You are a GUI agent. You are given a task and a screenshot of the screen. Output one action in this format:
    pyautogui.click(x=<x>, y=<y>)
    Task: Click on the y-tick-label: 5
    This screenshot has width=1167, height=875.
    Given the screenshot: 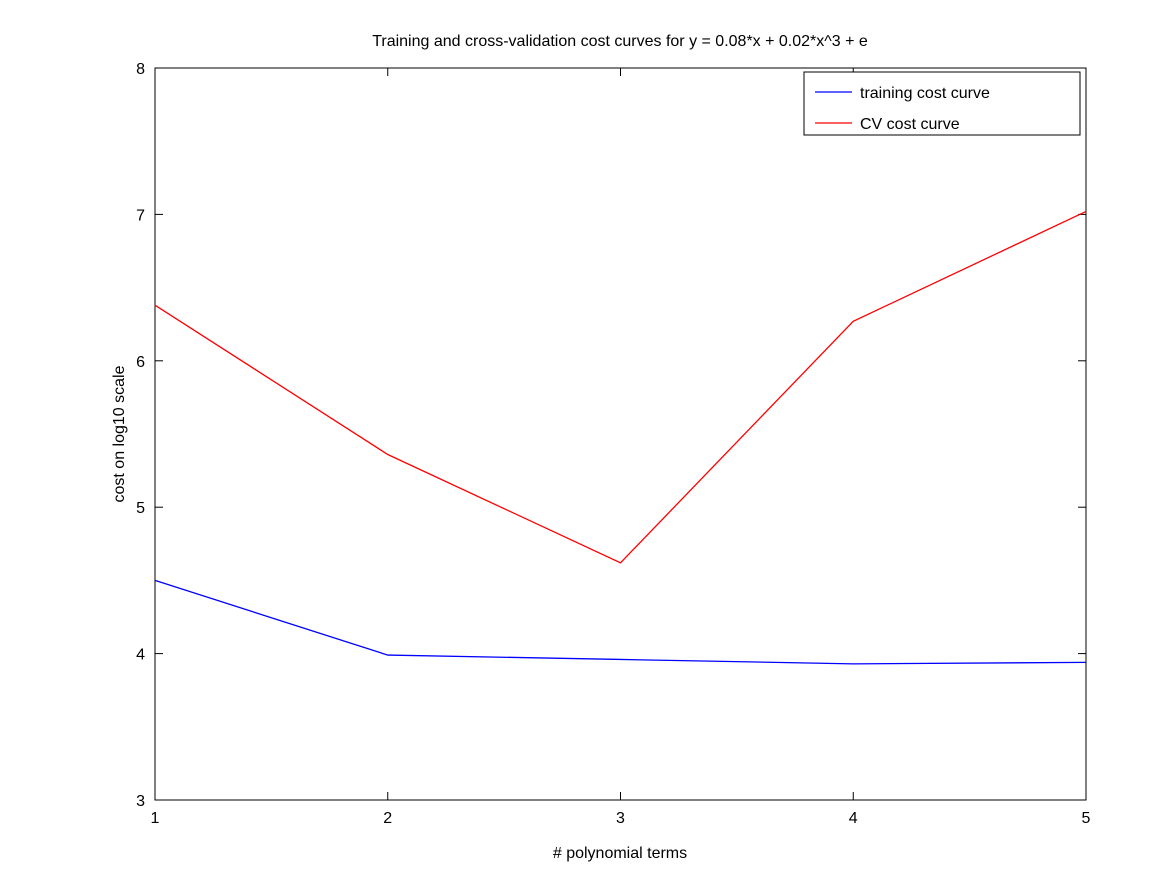 What is the action you would take?
    pyautogui.click(x=140, y=508)
    